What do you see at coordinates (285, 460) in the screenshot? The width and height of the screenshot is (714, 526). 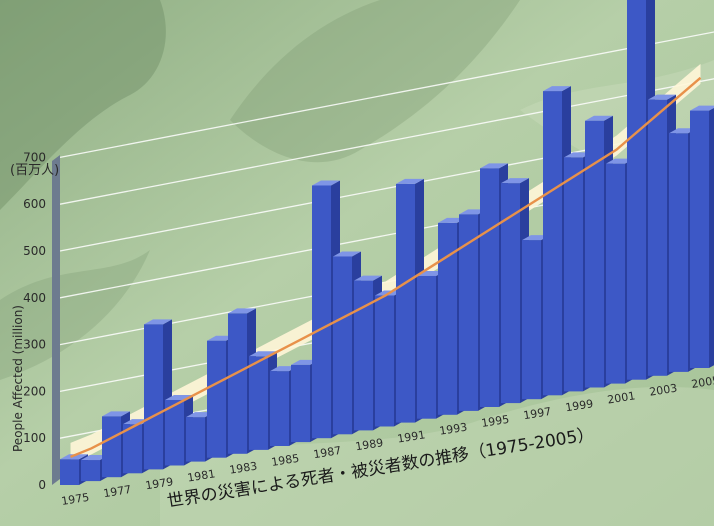 I see `x-tick-label: 1985` at bounding box center [285, 460].